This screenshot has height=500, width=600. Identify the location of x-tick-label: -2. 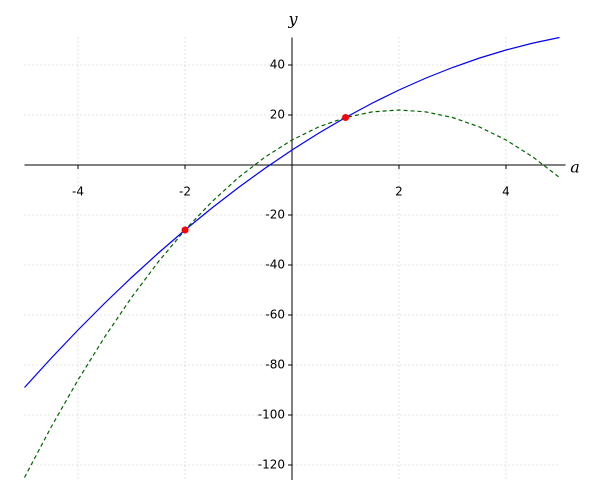
(185, 192).